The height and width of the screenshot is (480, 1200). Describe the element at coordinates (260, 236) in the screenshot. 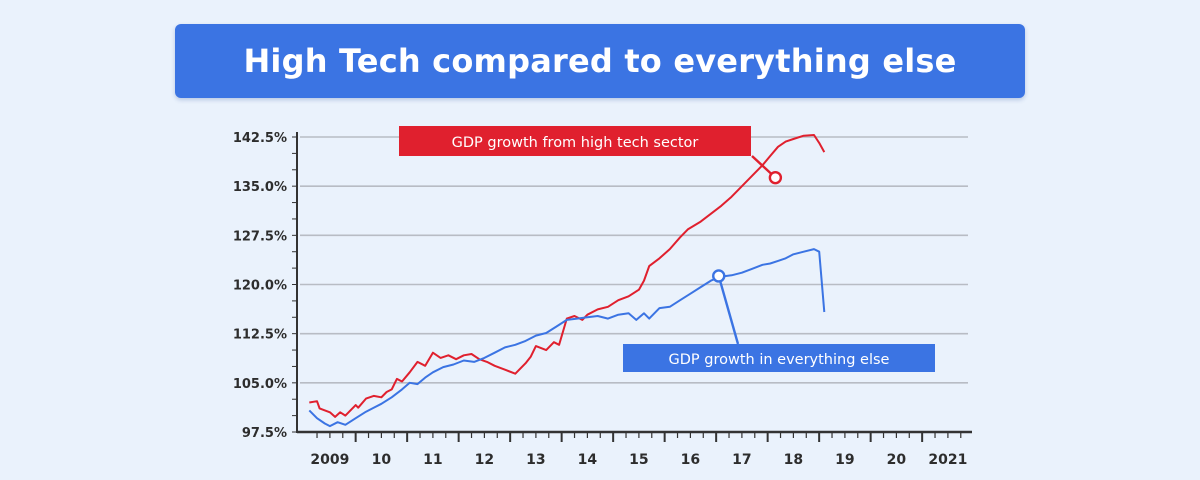

I see `y-tick-label: 127.5%` at that location.